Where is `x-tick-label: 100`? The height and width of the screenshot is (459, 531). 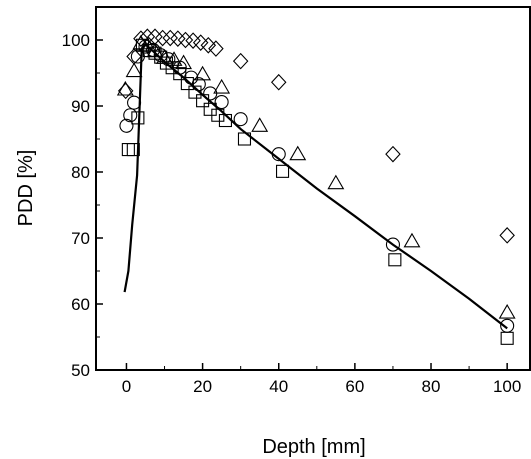 x-tick-label: 100 is located at coordinates (507, 386).